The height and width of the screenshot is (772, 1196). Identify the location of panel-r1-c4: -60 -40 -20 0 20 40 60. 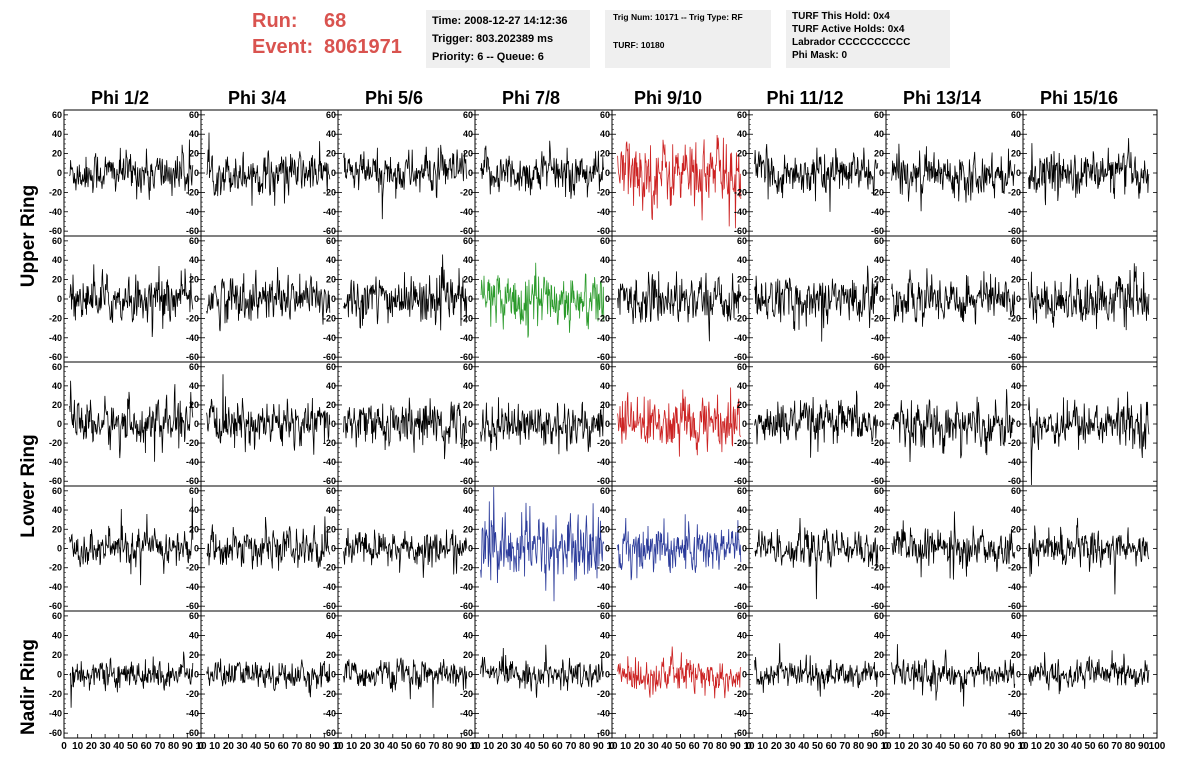
(673, 299).